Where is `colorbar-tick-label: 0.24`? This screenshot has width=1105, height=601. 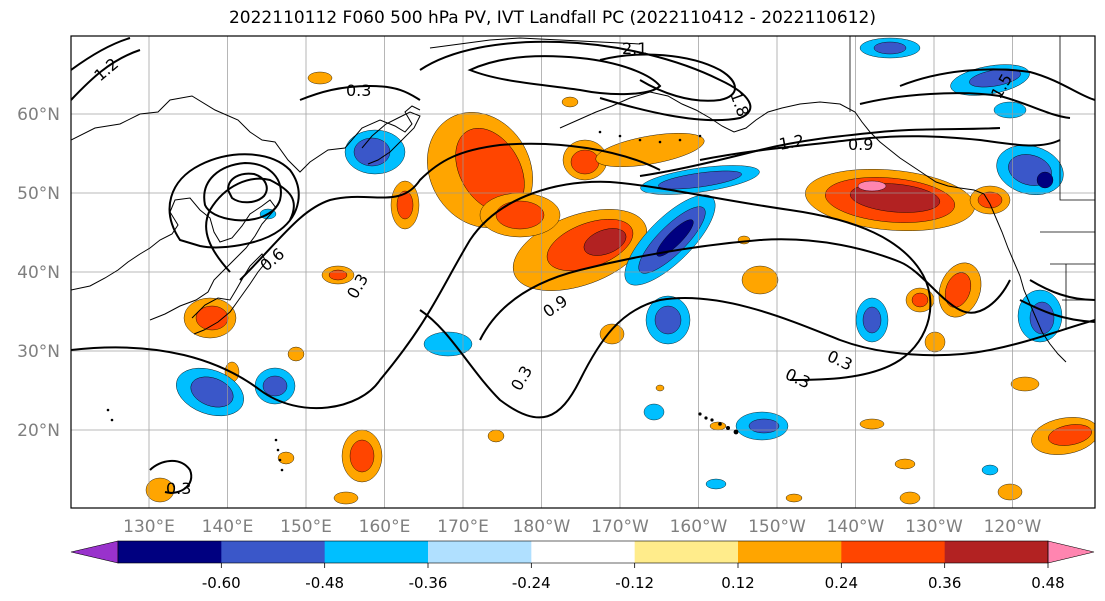
colorbar-tick-label: 0.24 is located at coordinates (841, 583).